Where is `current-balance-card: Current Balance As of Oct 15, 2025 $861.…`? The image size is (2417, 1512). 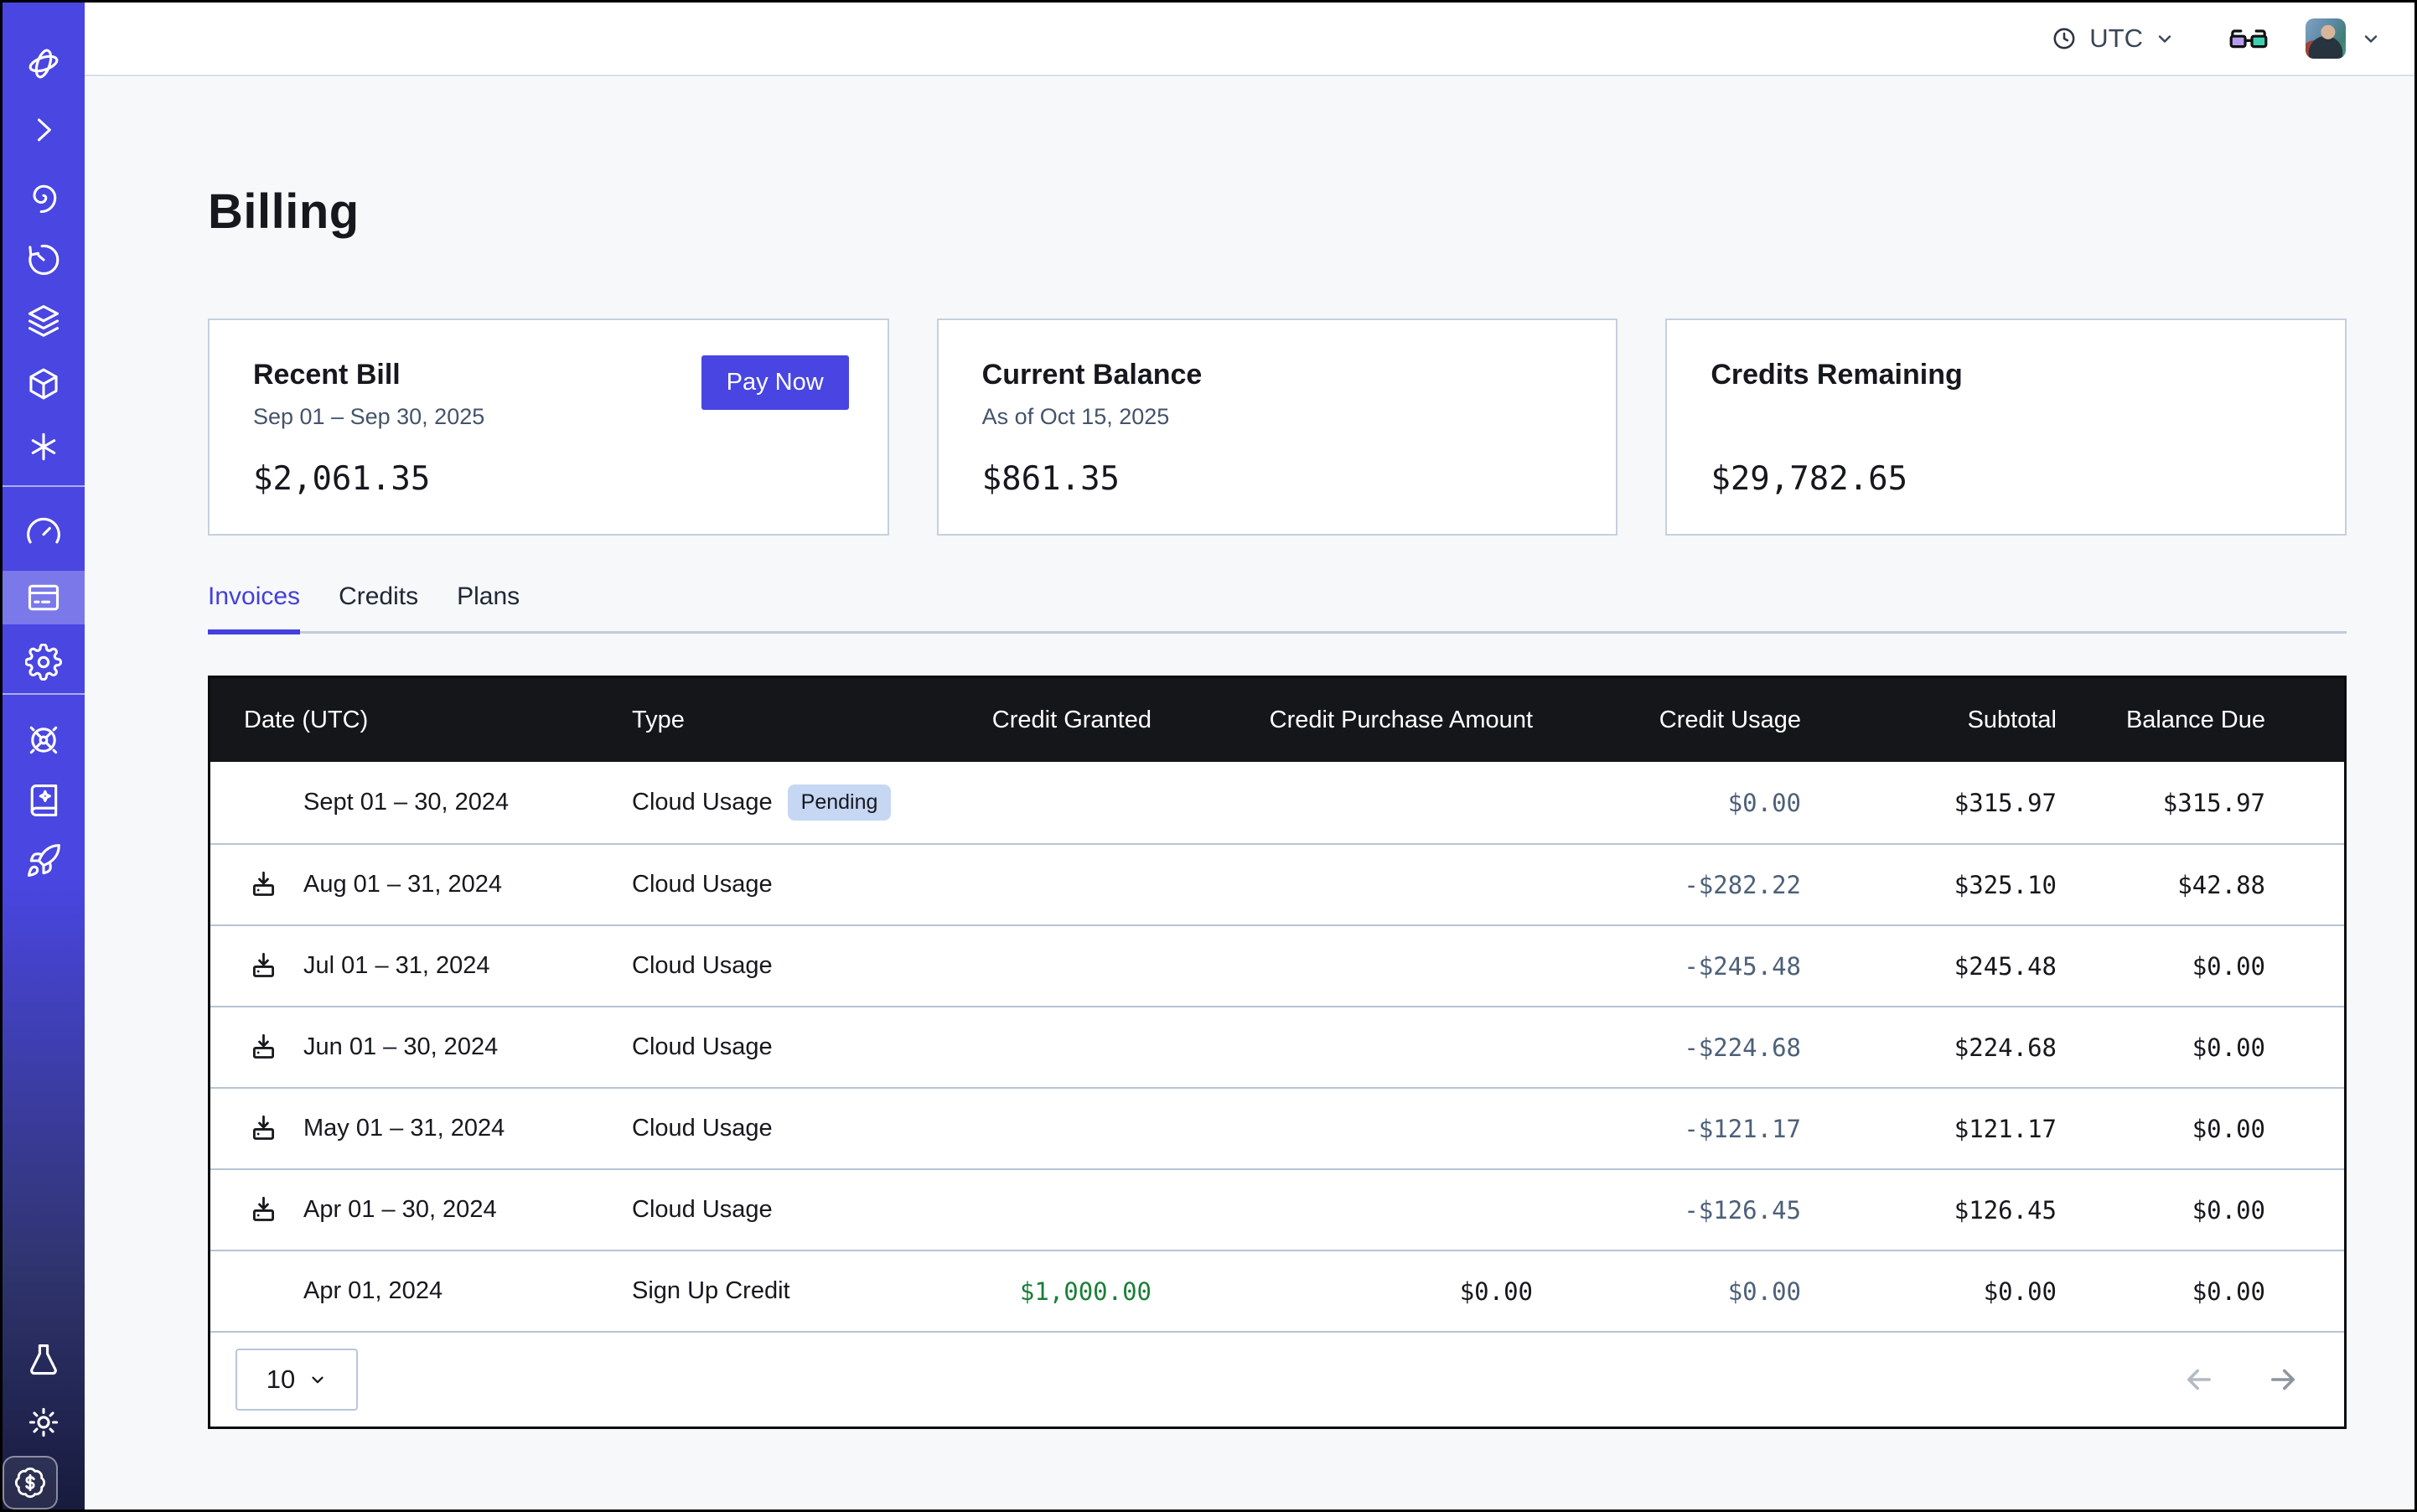
current-balance-card: Current Balance As of Oct 15, 2025 $861.… is located at coordinates (1277, 427).